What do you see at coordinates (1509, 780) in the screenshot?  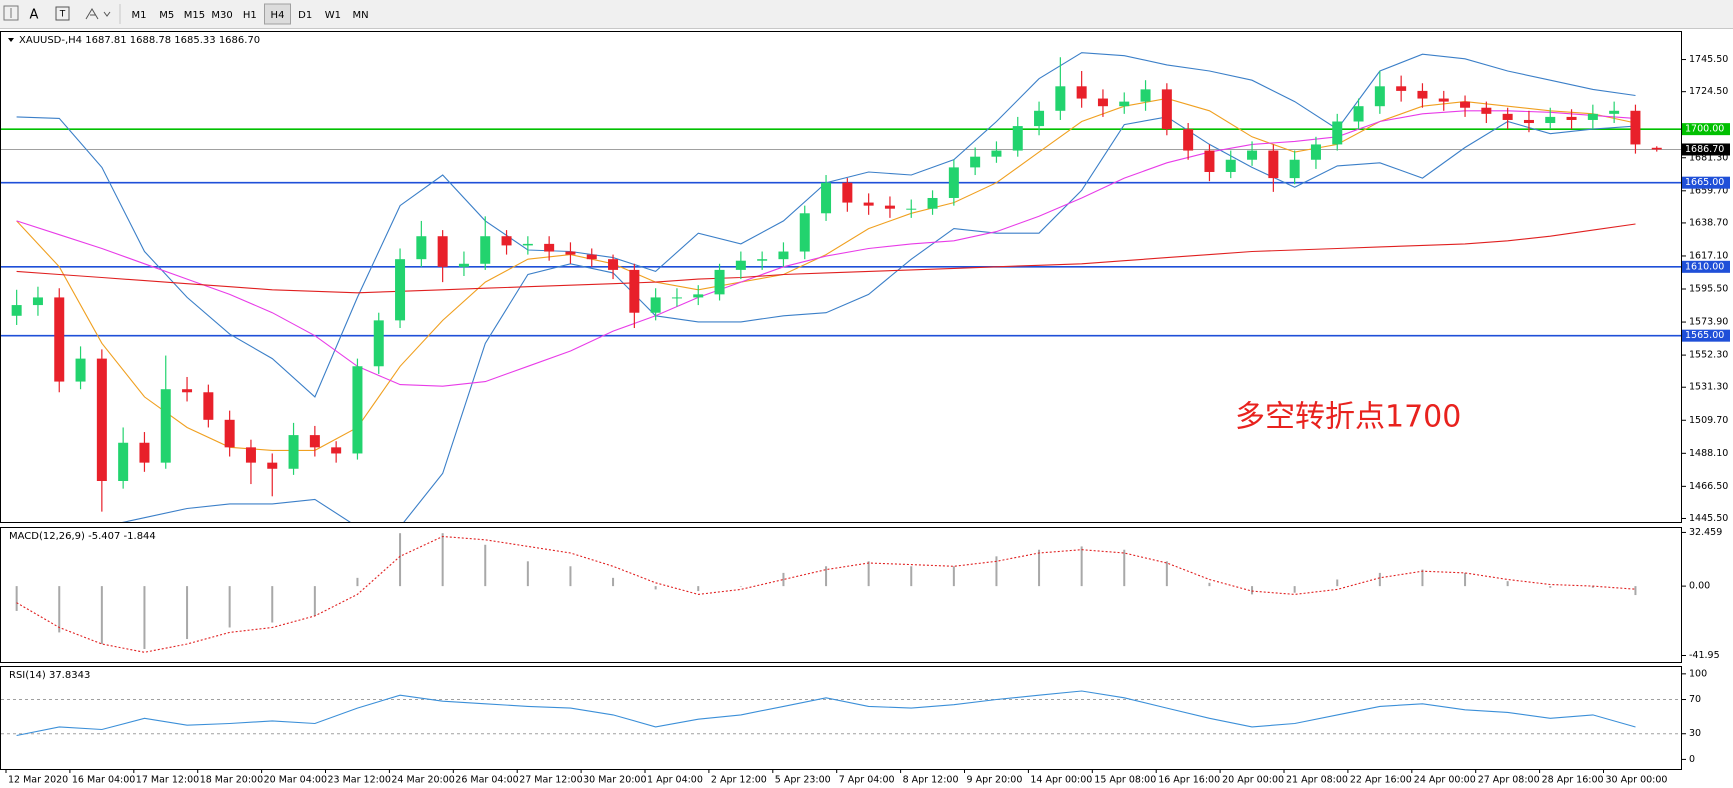 I see `x-tick-label: 27 Apr 08:00` at bounding box center [1509, 780].